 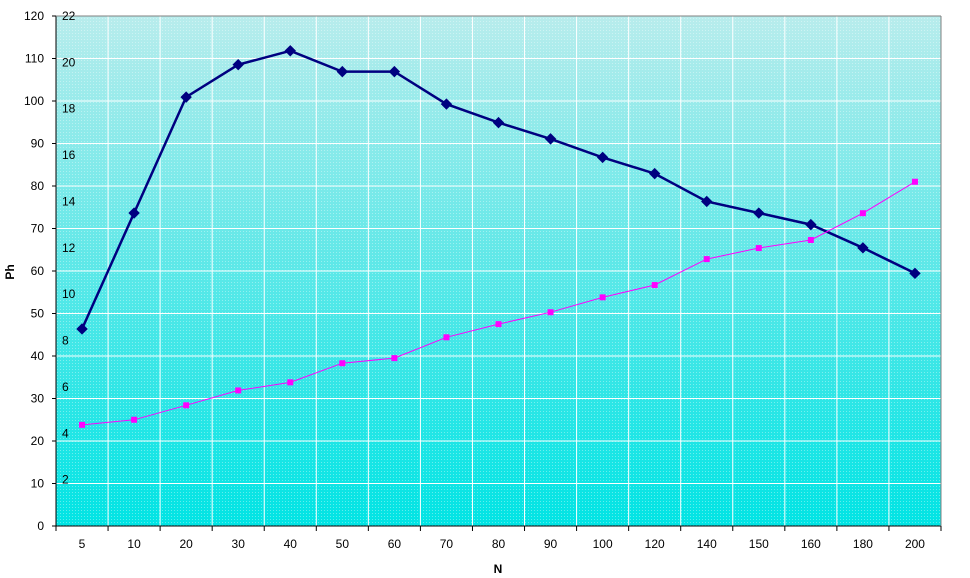 I want to click on y-axis-title: Ph, so click(x=10, y=271).